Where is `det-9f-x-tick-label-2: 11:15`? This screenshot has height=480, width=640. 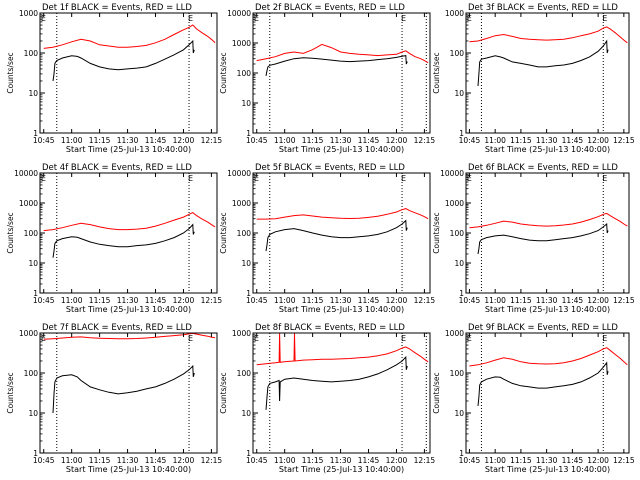
det-9f-x-tick-label-2: 11:15 is located at coordinates (521, 460).